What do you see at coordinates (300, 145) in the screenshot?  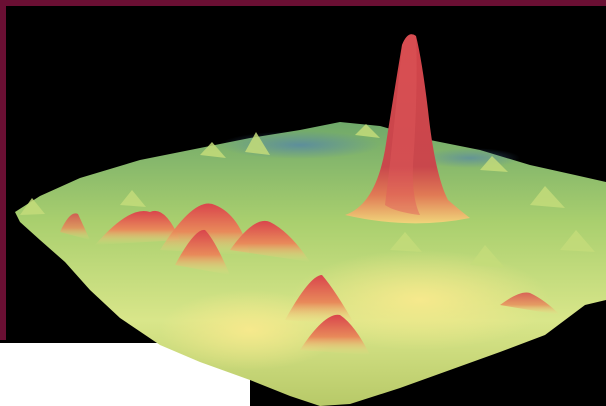 I see `shade` at bounding box center [300, 145].